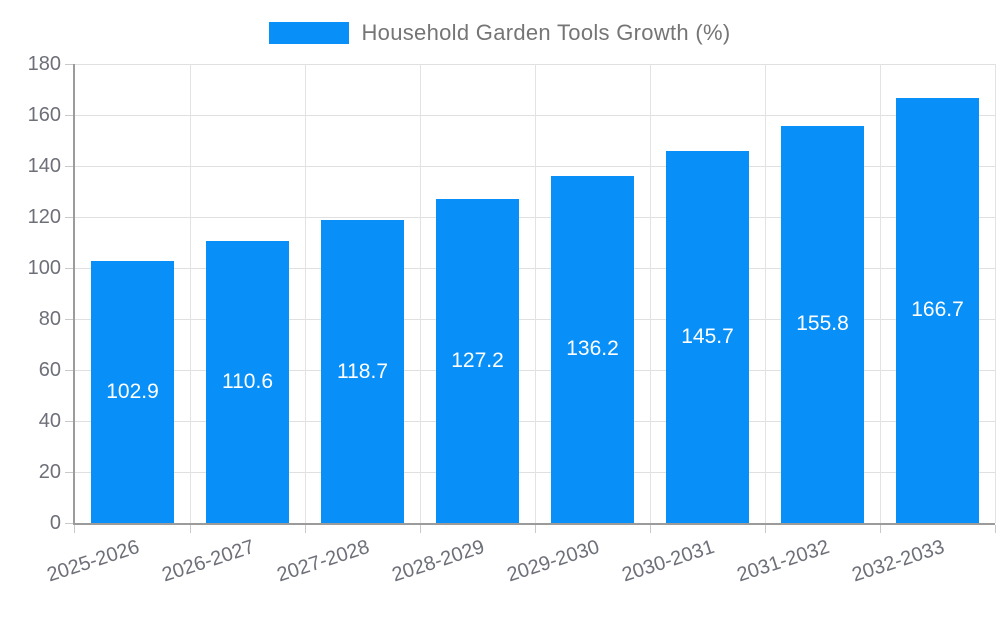  I want to click on y-axis-tick-label: 140, so click(44, 166).